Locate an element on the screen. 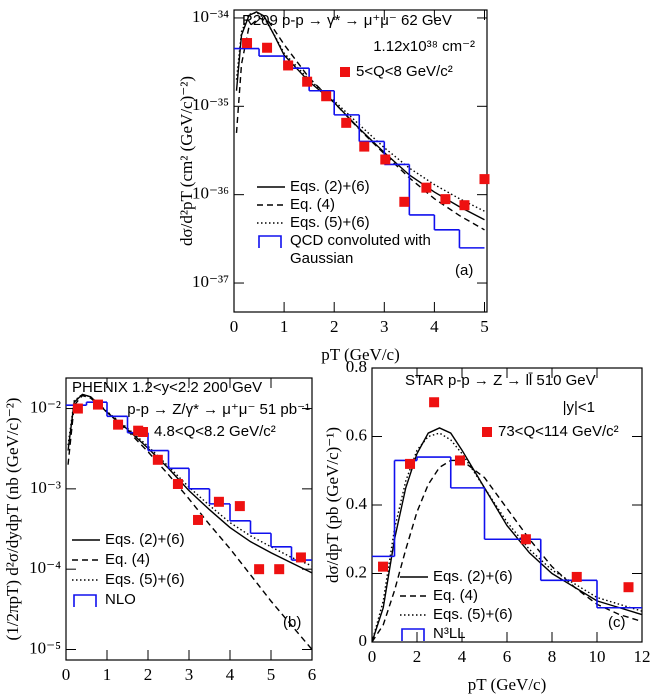 This screenshot has height=696, width=654. legend-label: NLO is located at coordinates (120, 599).